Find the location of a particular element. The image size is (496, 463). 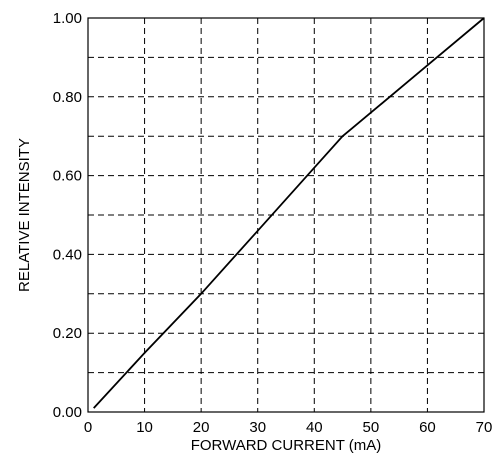

x-tick-label: 60 is located at coordinates (427, 427).